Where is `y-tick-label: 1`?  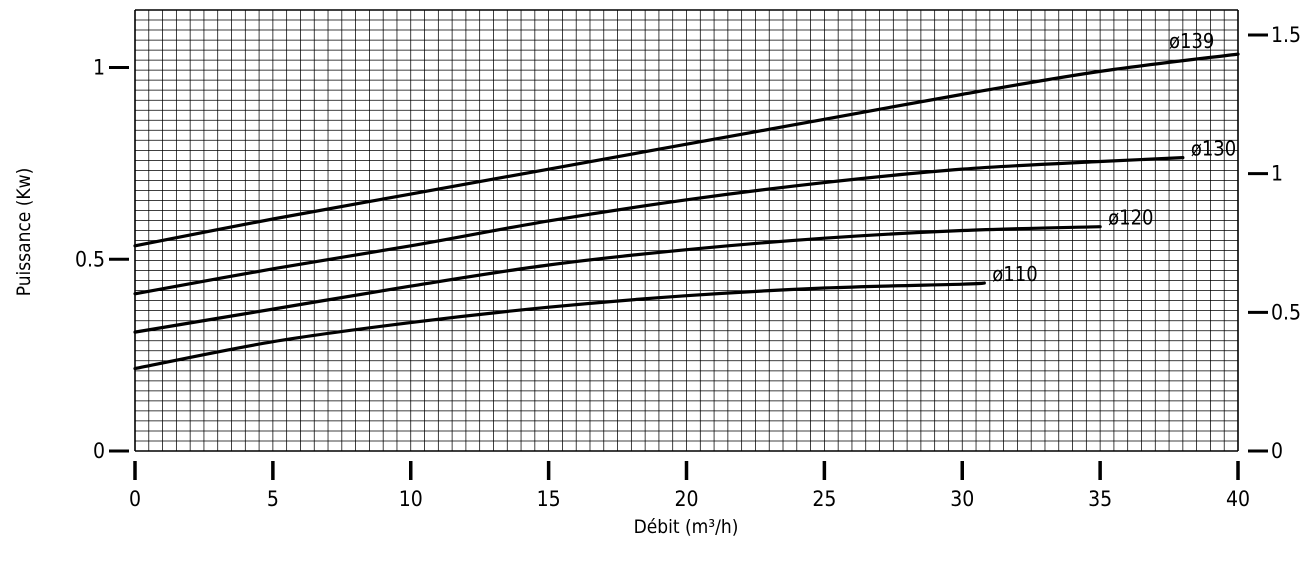
y-tick-label: 1 is located at coordinates (99, 68).